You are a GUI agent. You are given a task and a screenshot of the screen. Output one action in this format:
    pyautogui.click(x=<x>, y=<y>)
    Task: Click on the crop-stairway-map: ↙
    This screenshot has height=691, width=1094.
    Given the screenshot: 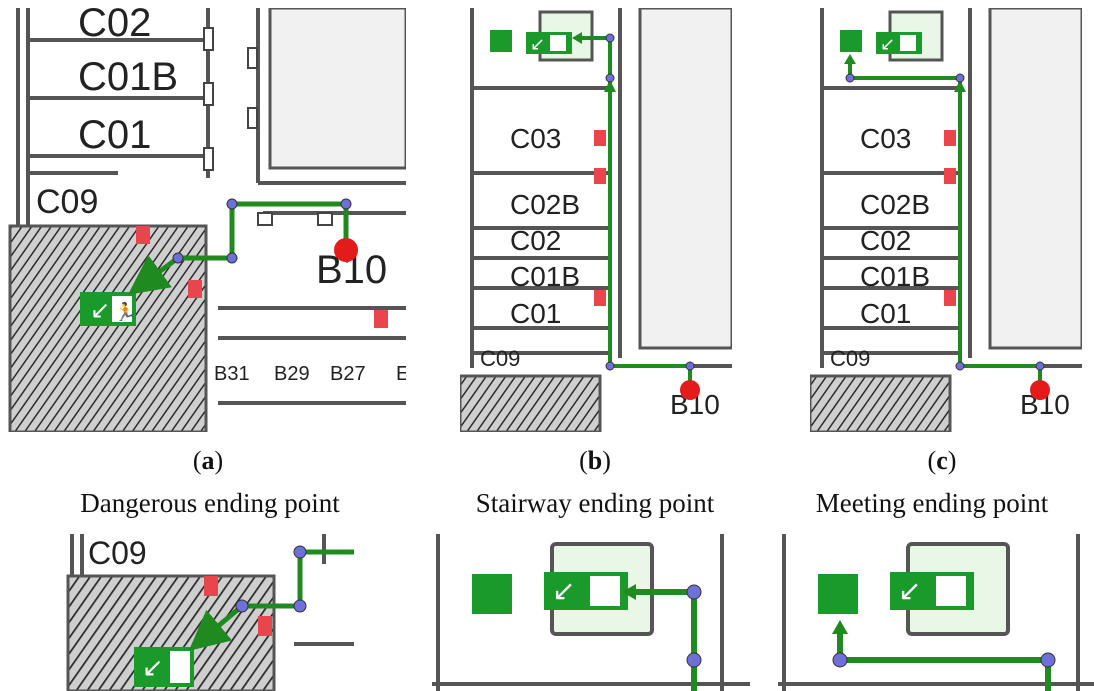 What is the action you would take?
    pyautogui.click(x=591, y=612)
    